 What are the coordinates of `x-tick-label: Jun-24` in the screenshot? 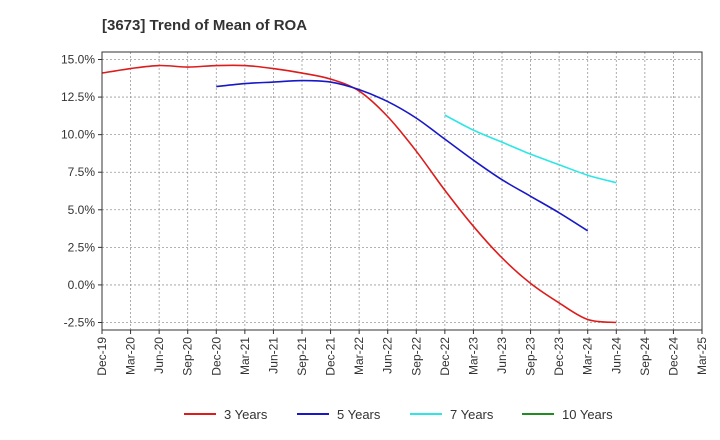 It's located at (616, 355).